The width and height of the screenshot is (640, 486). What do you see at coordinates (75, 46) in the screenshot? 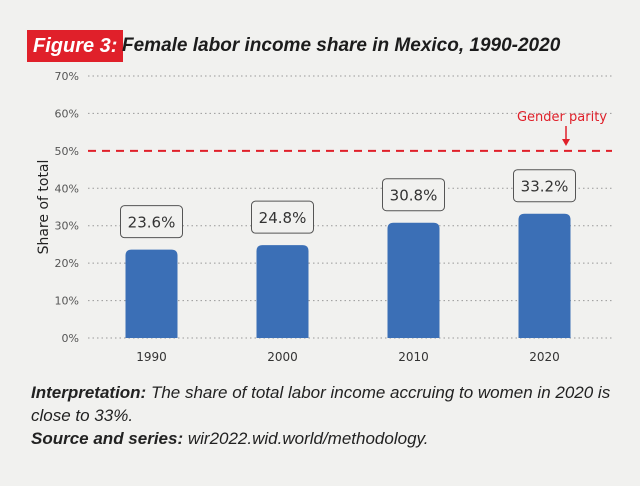
I see `figure-label: Figure 3:` at bounding box center [75, 46].